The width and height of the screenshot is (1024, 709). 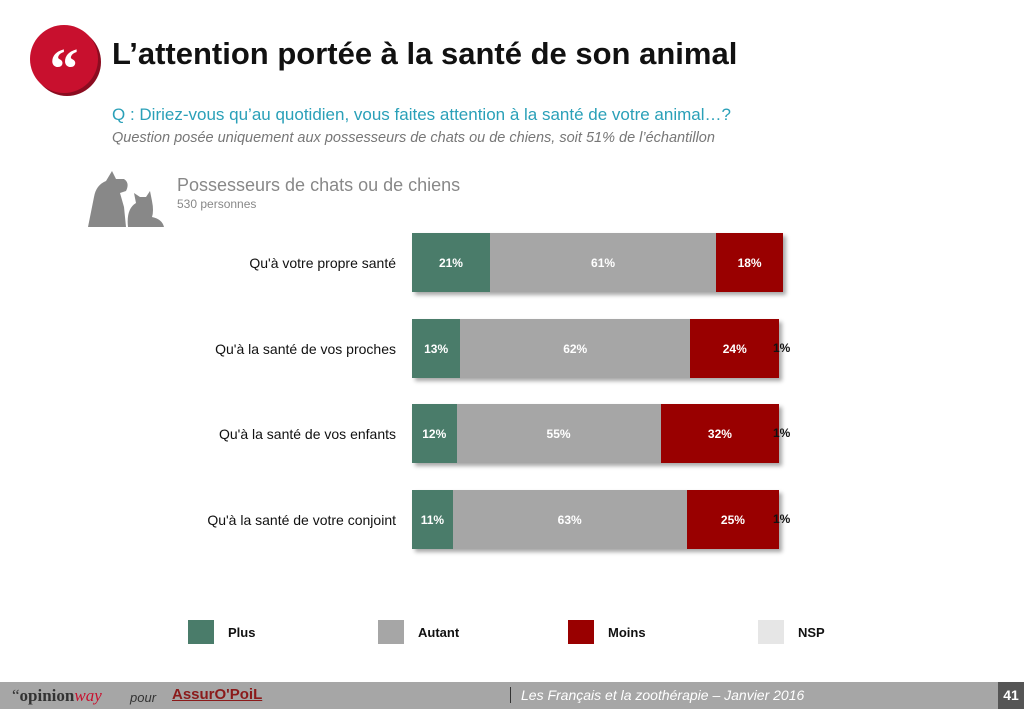 What do you see at coordinates (434, 433) in the screenshot?
I see `bar-segment-plus: 12%` at bounding box center [434, 433].